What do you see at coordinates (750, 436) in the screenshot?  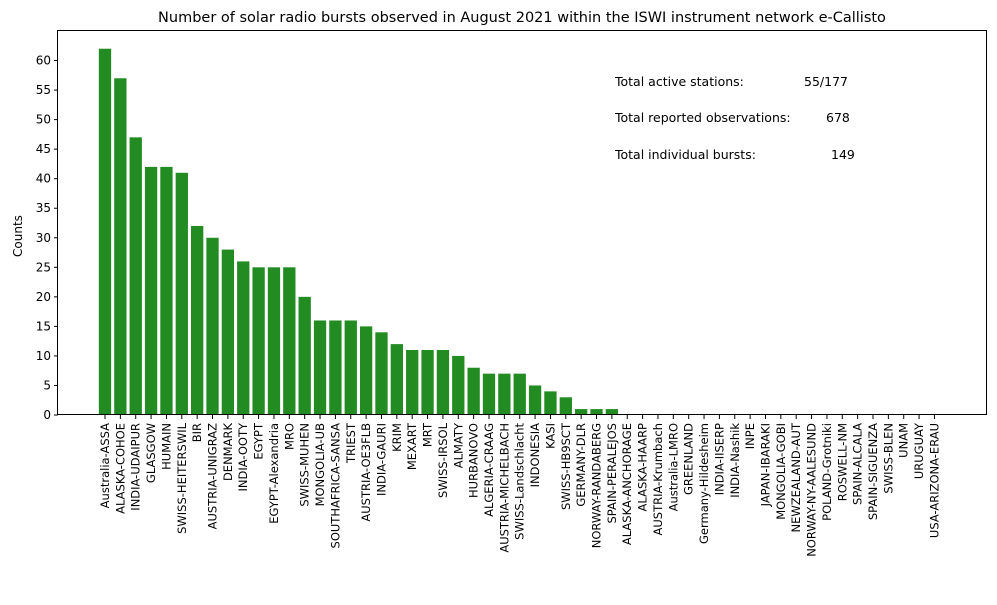 I see `x-tick-label: INPE` at bounding box center [750, 436].